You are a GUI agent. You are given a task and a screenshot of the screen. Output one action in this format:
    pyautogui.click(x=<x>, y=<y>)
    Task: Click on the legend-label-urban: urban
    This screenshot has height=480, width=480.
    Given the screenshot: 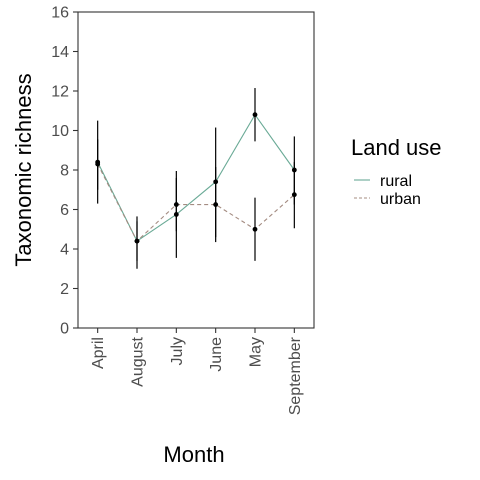 What is the action you would take?
    pyautogui.click(x=400, y=199)
    